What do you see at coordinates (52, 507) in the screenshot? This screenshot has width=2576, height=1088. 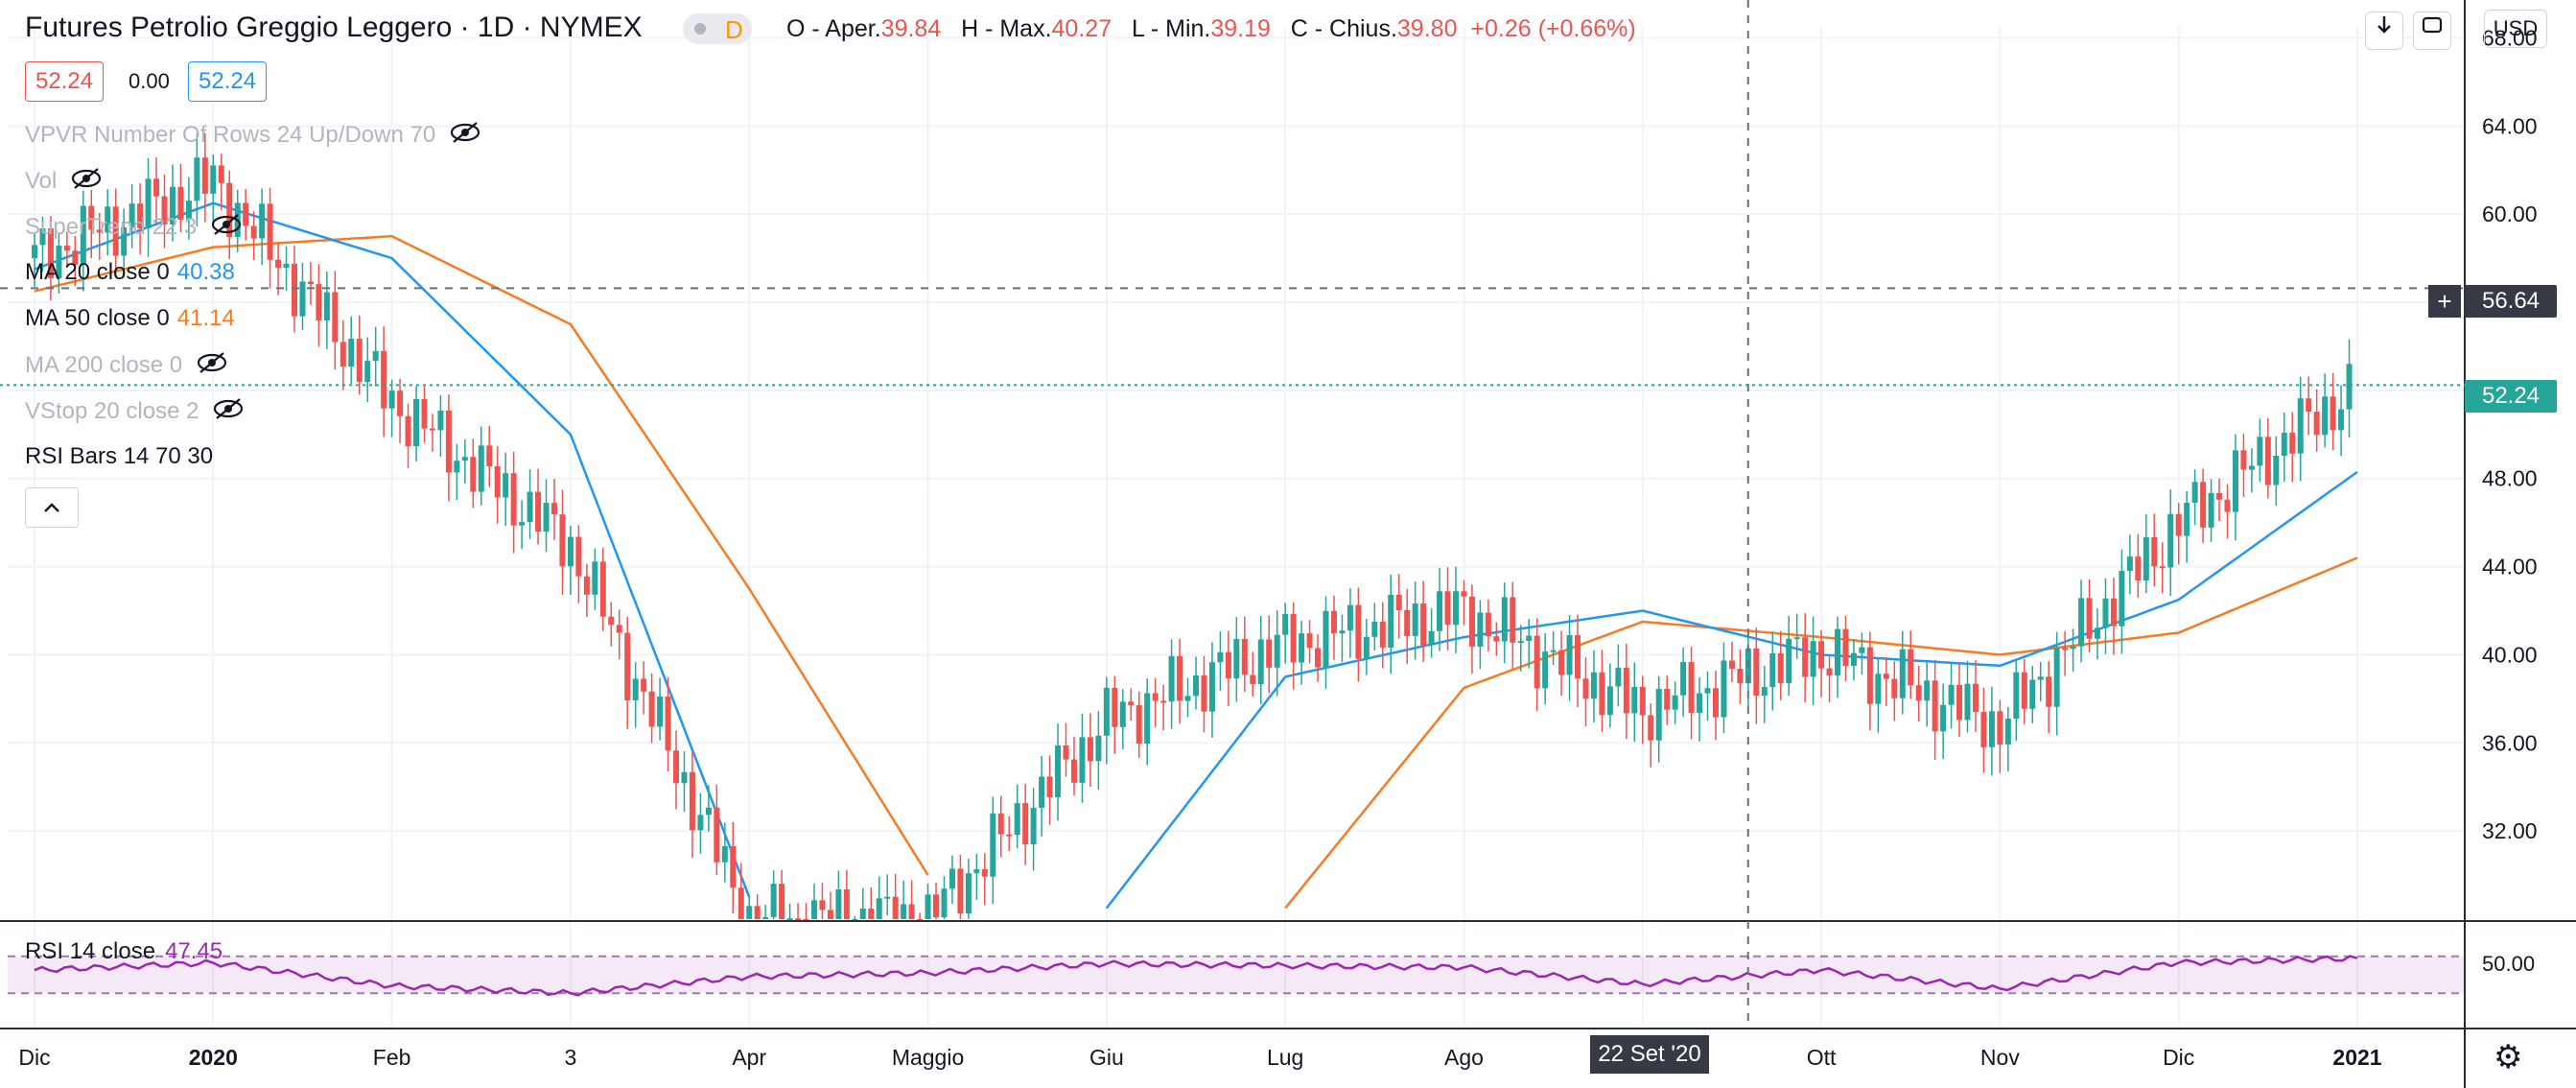 I see `collapse-legend-button` at bounding box center [52, 507].